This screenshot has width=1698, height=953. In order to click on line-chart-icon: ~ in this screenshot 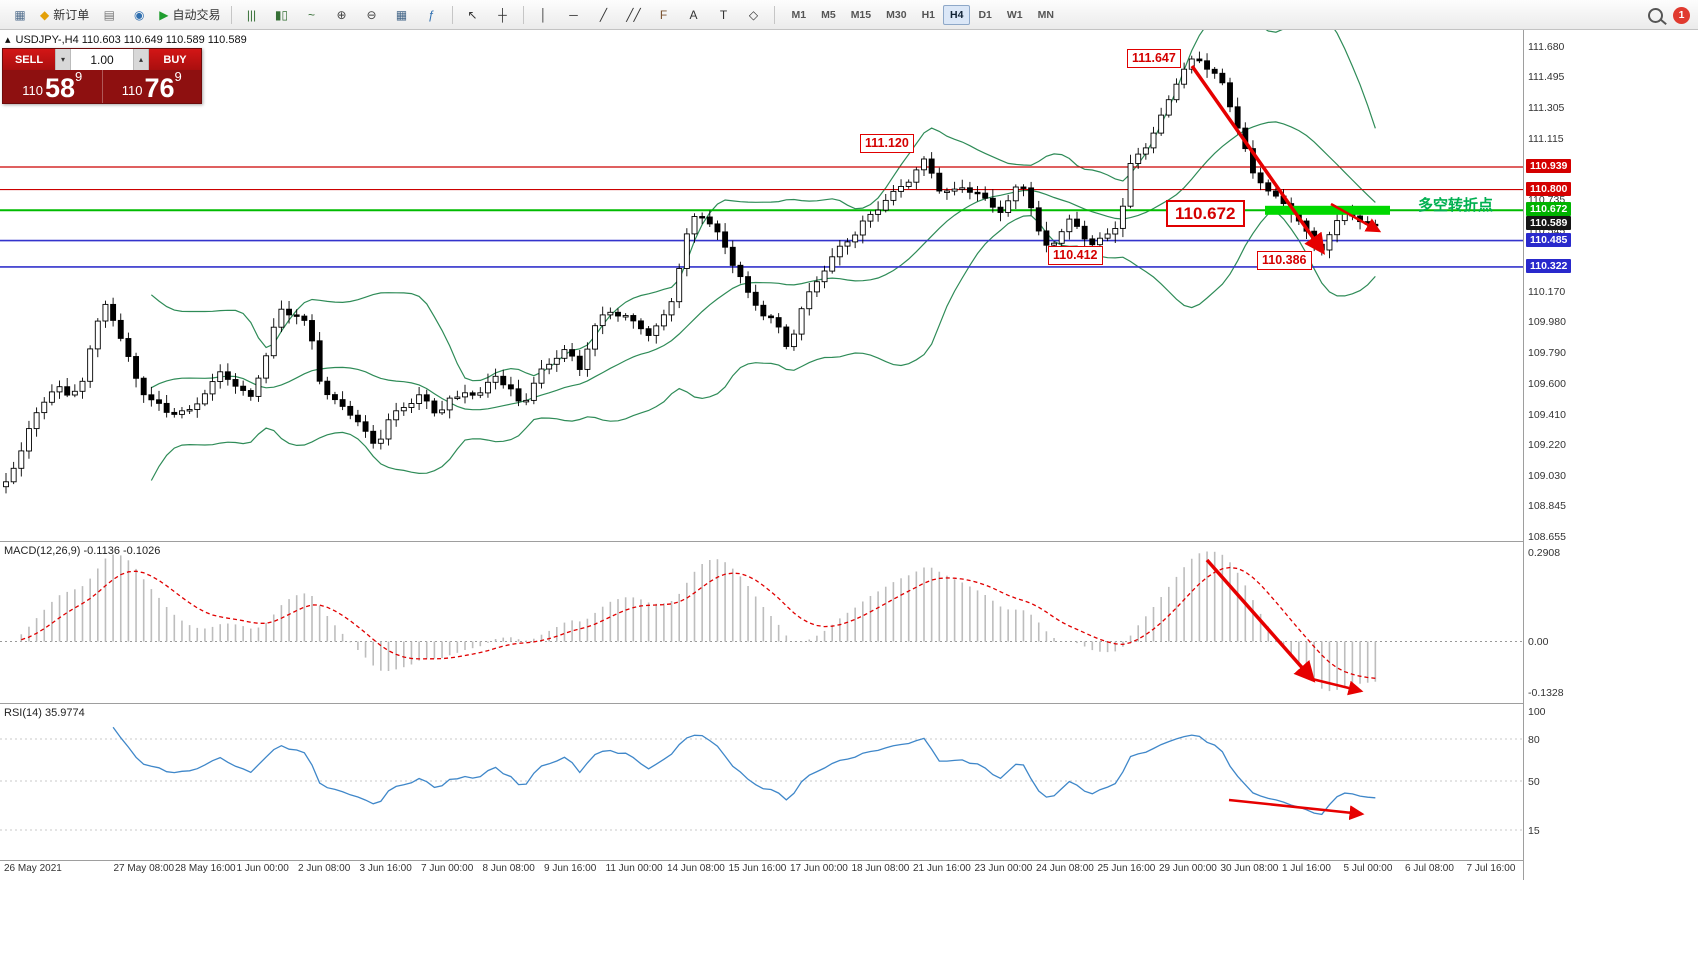, I will do `click(312, 15)`.